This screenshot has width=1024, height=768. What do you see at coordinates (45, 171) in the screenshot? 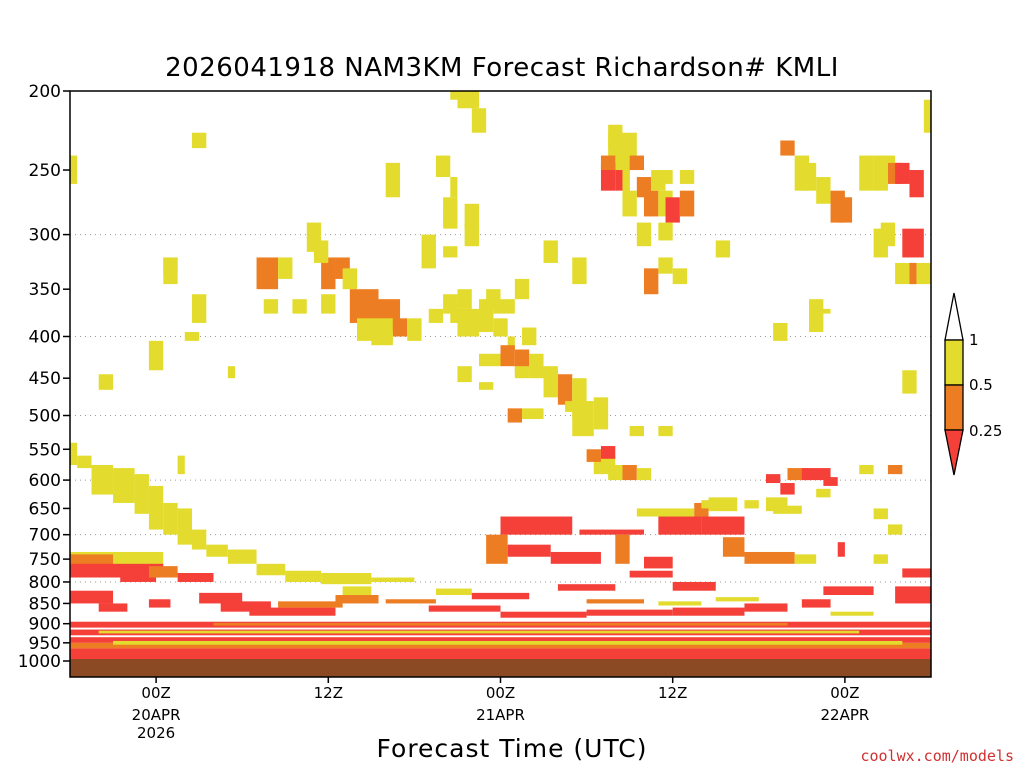
I see `y-tick-label: 250` at bounding box center [45, 171].